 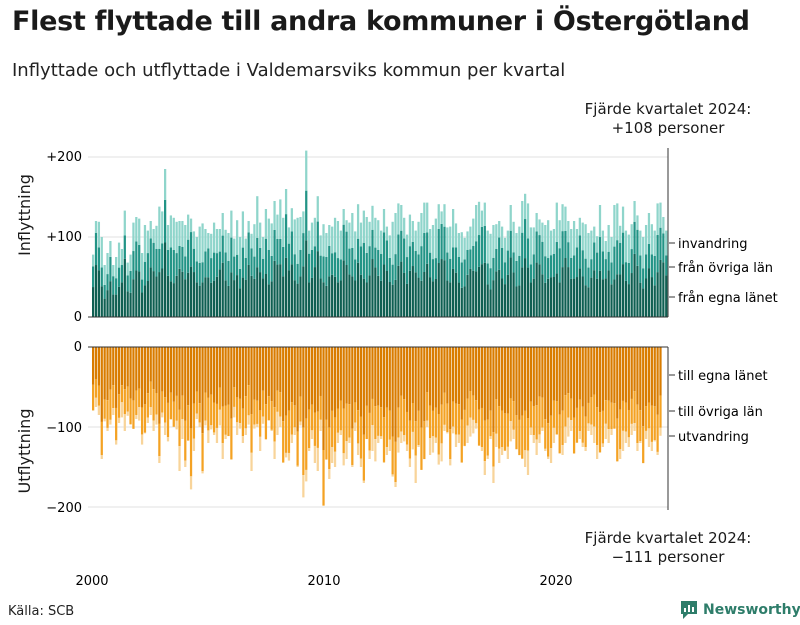 What do you see at coordinates (24, 451) in the screenshot?
I see `ut-ylabel: Utflyttning` at bounding box center [24, 451].